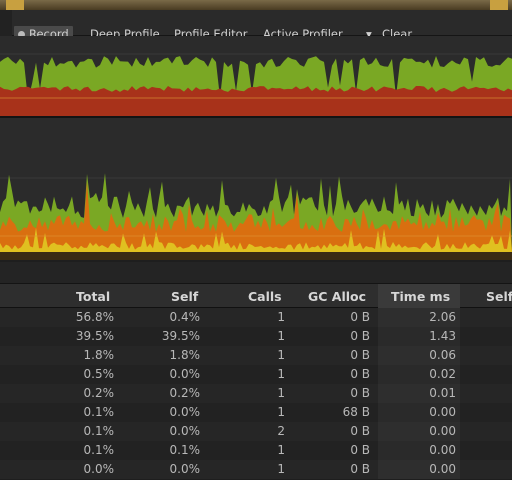  Describe the element at coordinates (442, 336) in the screenshot. I see `cell-time-ms: 1.43` at that location.